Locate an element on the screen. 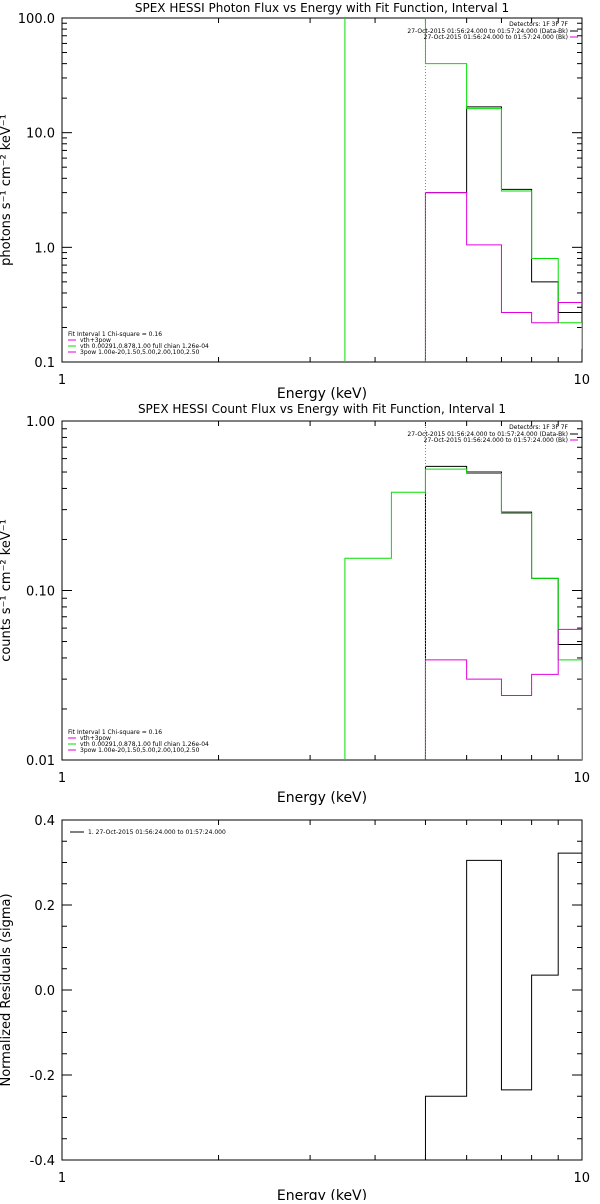 This screenshot has width=600, height=1204. y-axis-label: Normalized Residuals (sigma) is located at coordinates (7, 989).